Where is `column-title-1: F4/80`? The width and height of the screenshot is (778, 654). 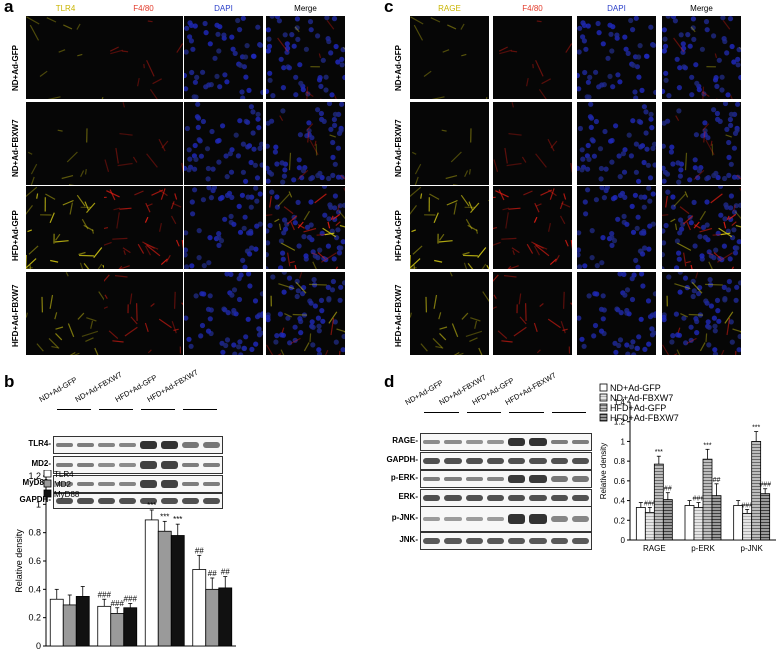 column-title-1: F4/80 is located at coordinates (143, 8).